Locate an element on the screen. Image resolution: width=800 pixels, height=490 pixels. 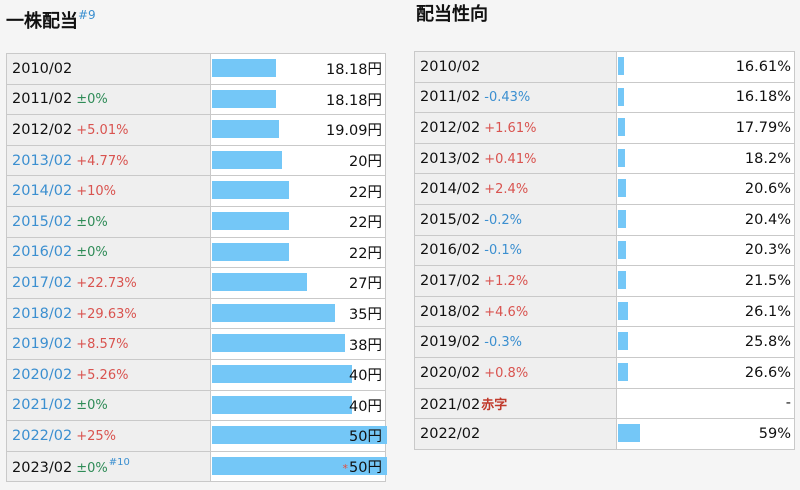
table-row: 2013/02 +4.77% 20円 is located at coordinates (196, 160).